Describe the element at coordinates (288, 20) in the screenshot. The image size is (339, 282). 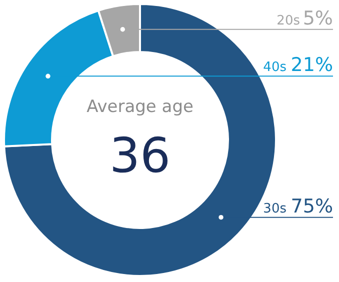
I see `slice-label: 20s` at that location.